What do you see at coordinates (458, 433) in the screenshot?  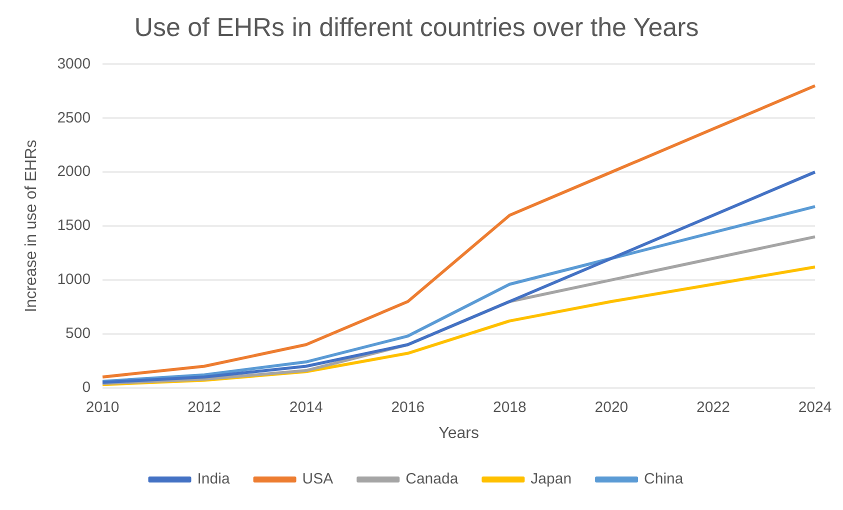 I see `x-axis-title: Years` at bounding box center [458, 433].